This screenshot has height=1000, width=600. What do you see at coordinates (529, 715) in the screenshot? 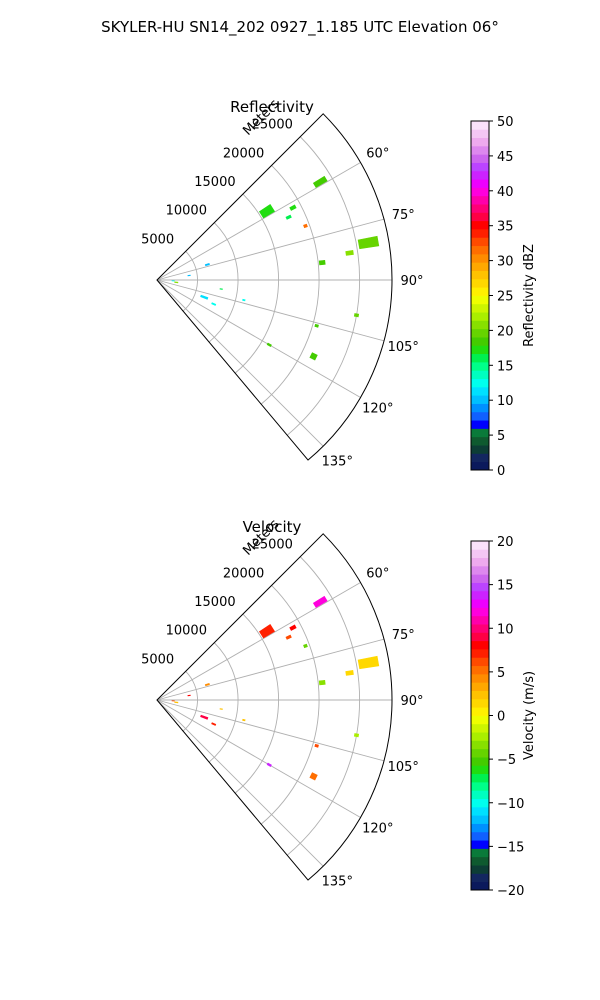
I see `colorbar-label: Velocity (m/s)` at bounding box center [529, 715].